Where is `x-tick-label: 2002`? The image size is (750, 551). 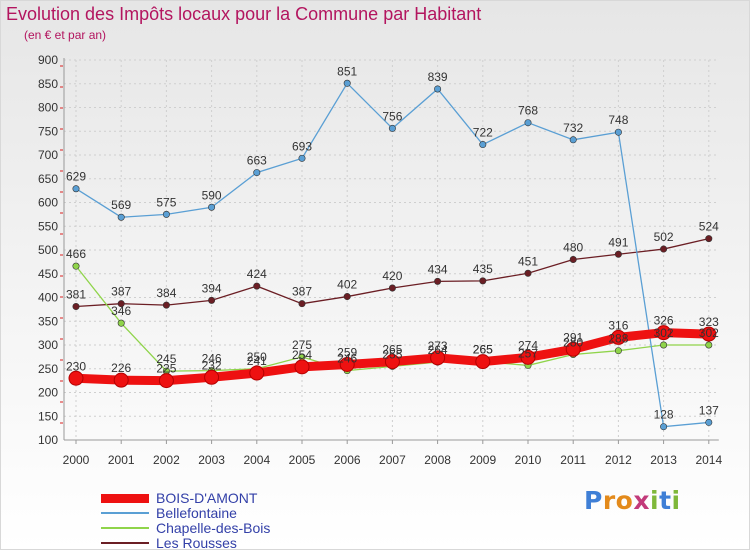
x-tick-label: 2002 is located at coordinates (166, 460).